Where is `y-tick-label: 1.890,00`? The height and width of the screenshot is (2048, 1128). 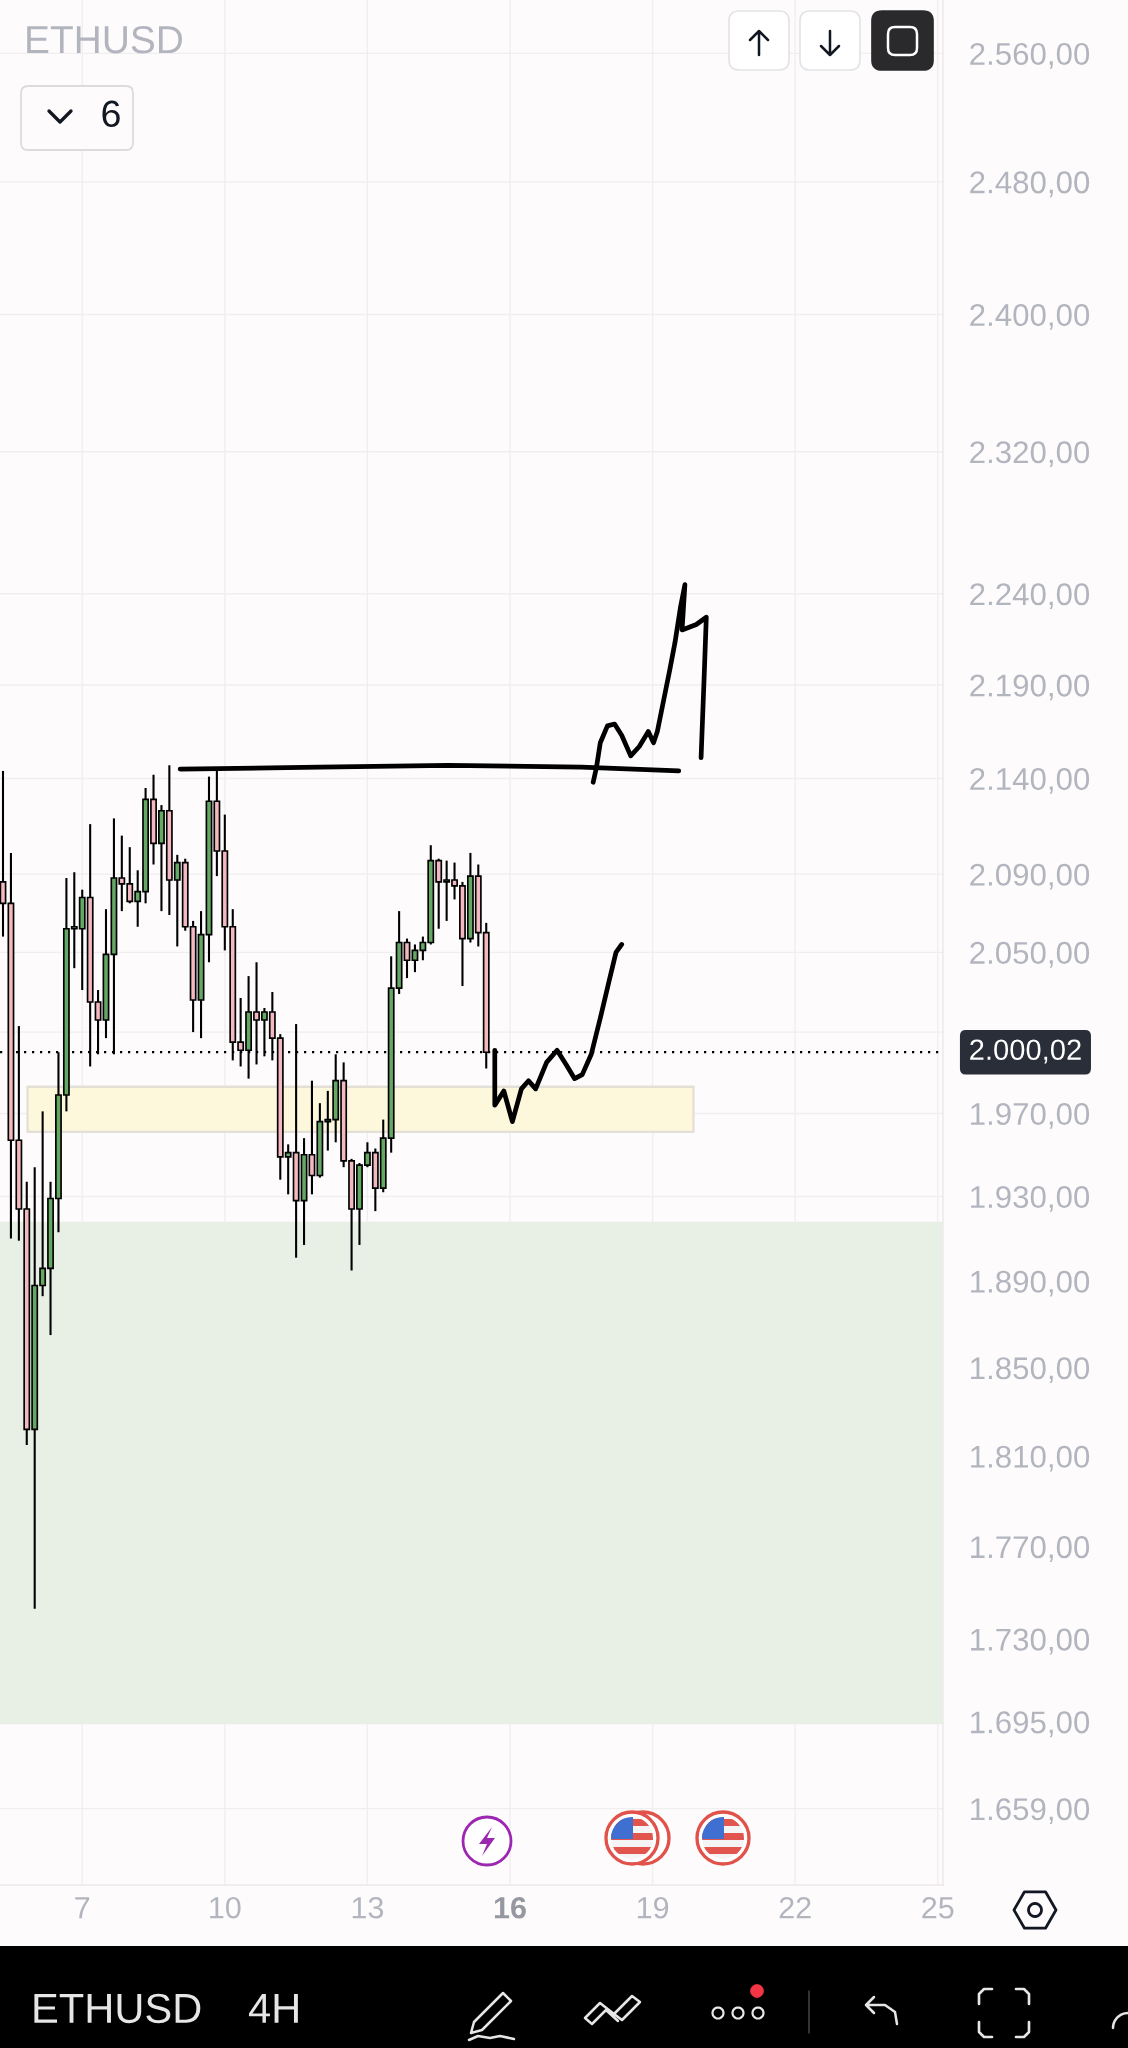
y-tick-label: 1.890,00 is located at coordinates (1030, 1283).